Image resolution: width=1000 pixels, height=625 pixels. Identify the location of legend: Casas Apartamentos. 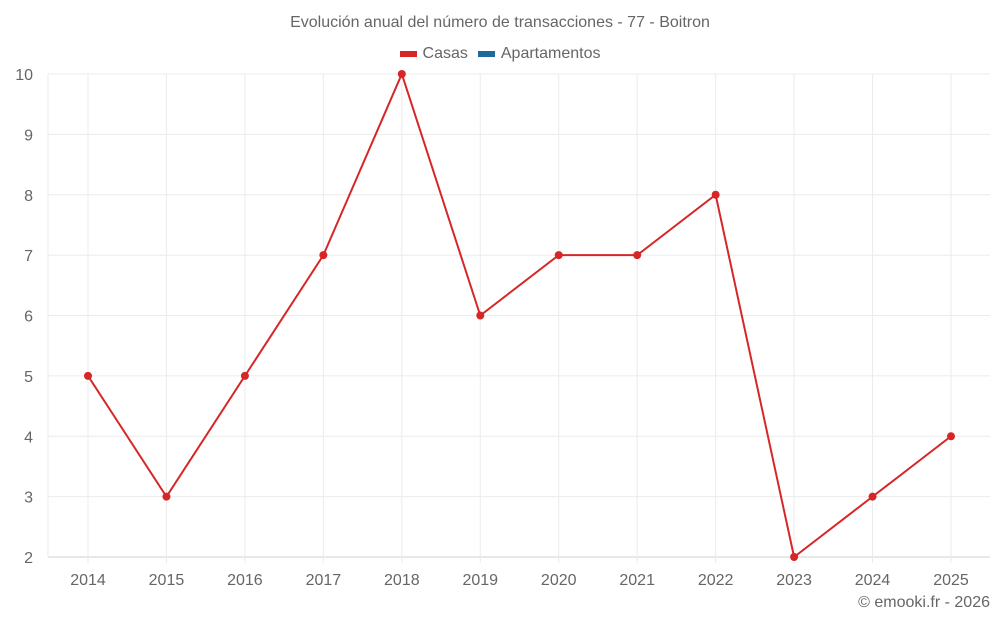
(500, 54).